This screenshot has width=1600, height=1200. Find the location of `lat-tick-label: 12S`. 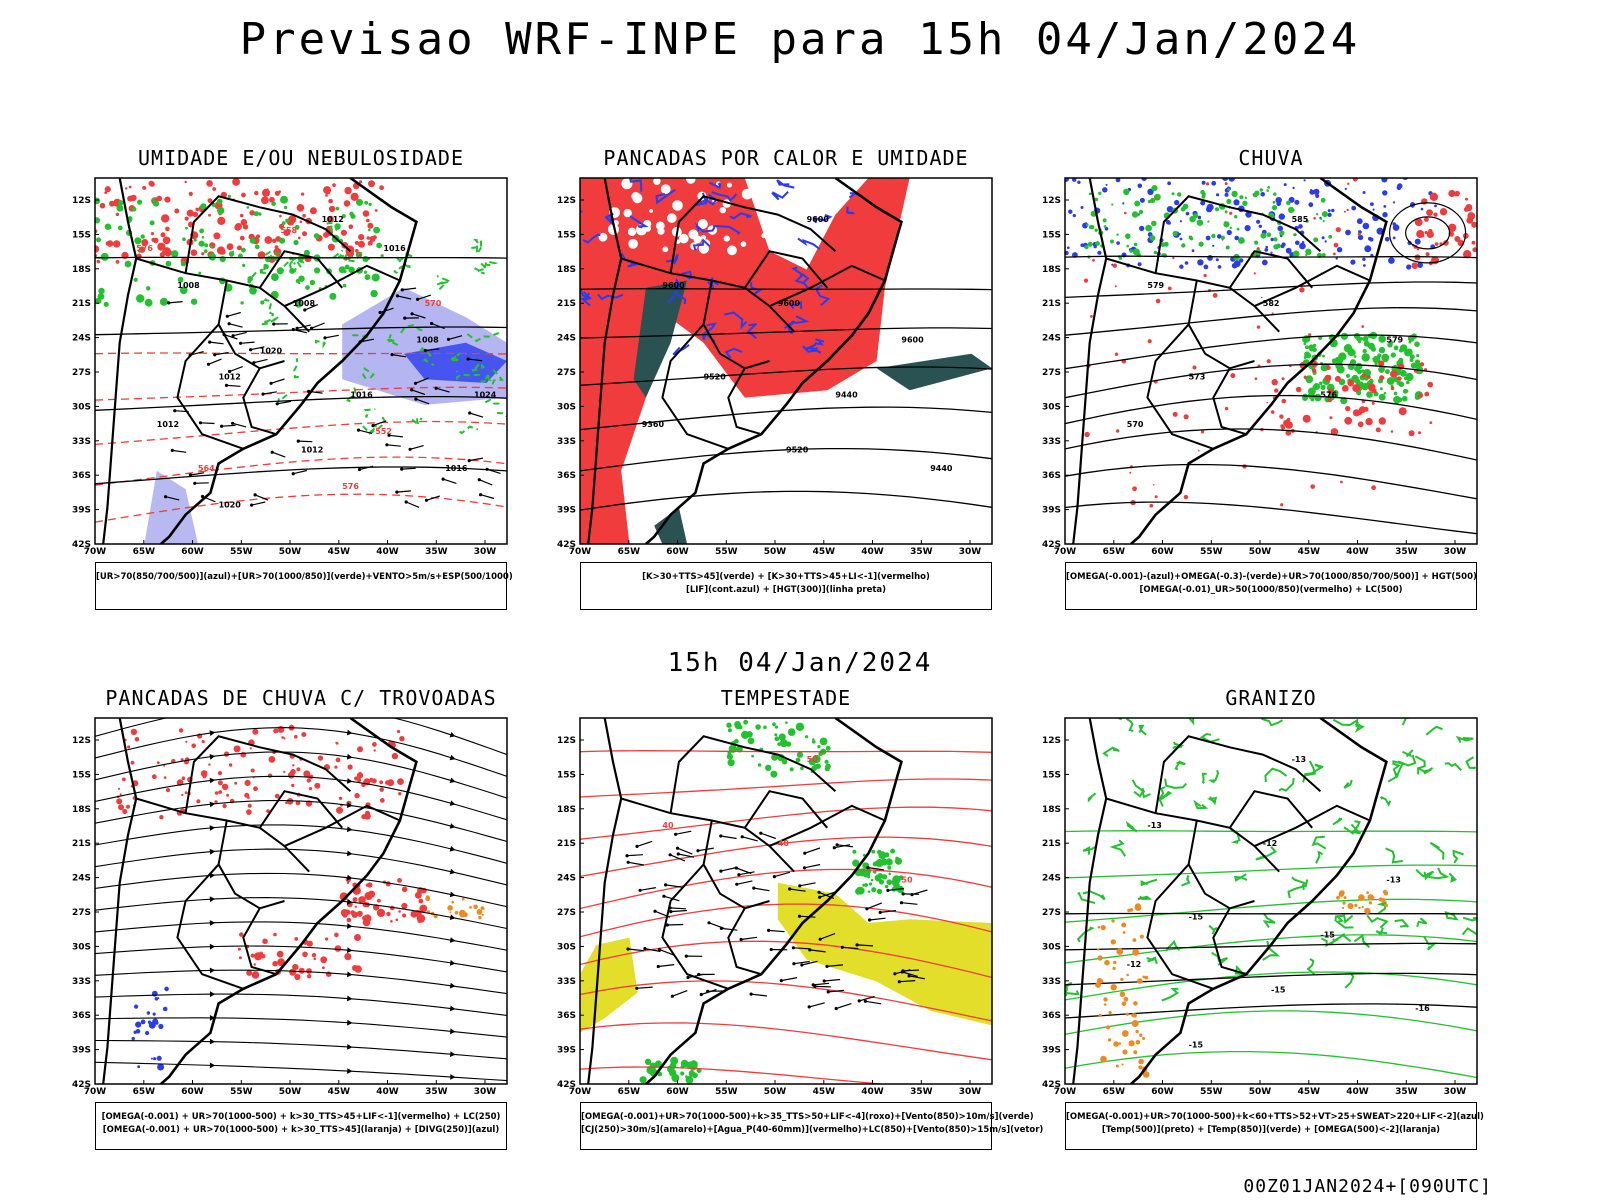

lat-tick-label: 12S is located at coordinates (81, 201).